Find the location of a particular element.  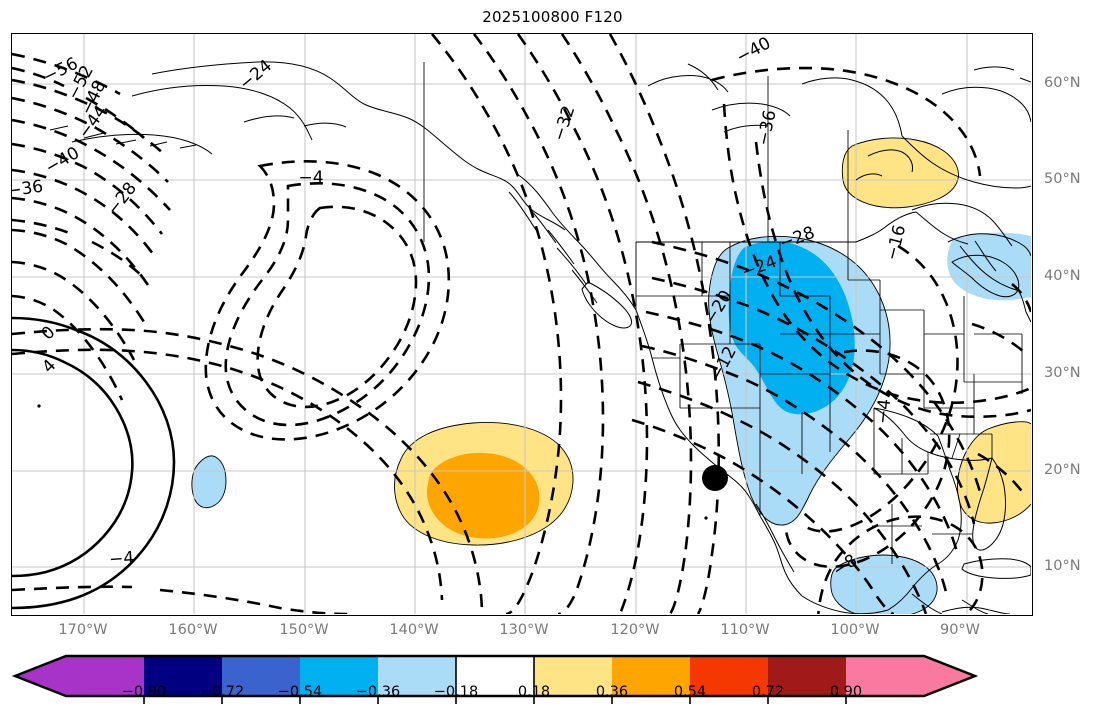

cbar-label-4: −0.18 is located at coordinates (456, 692).